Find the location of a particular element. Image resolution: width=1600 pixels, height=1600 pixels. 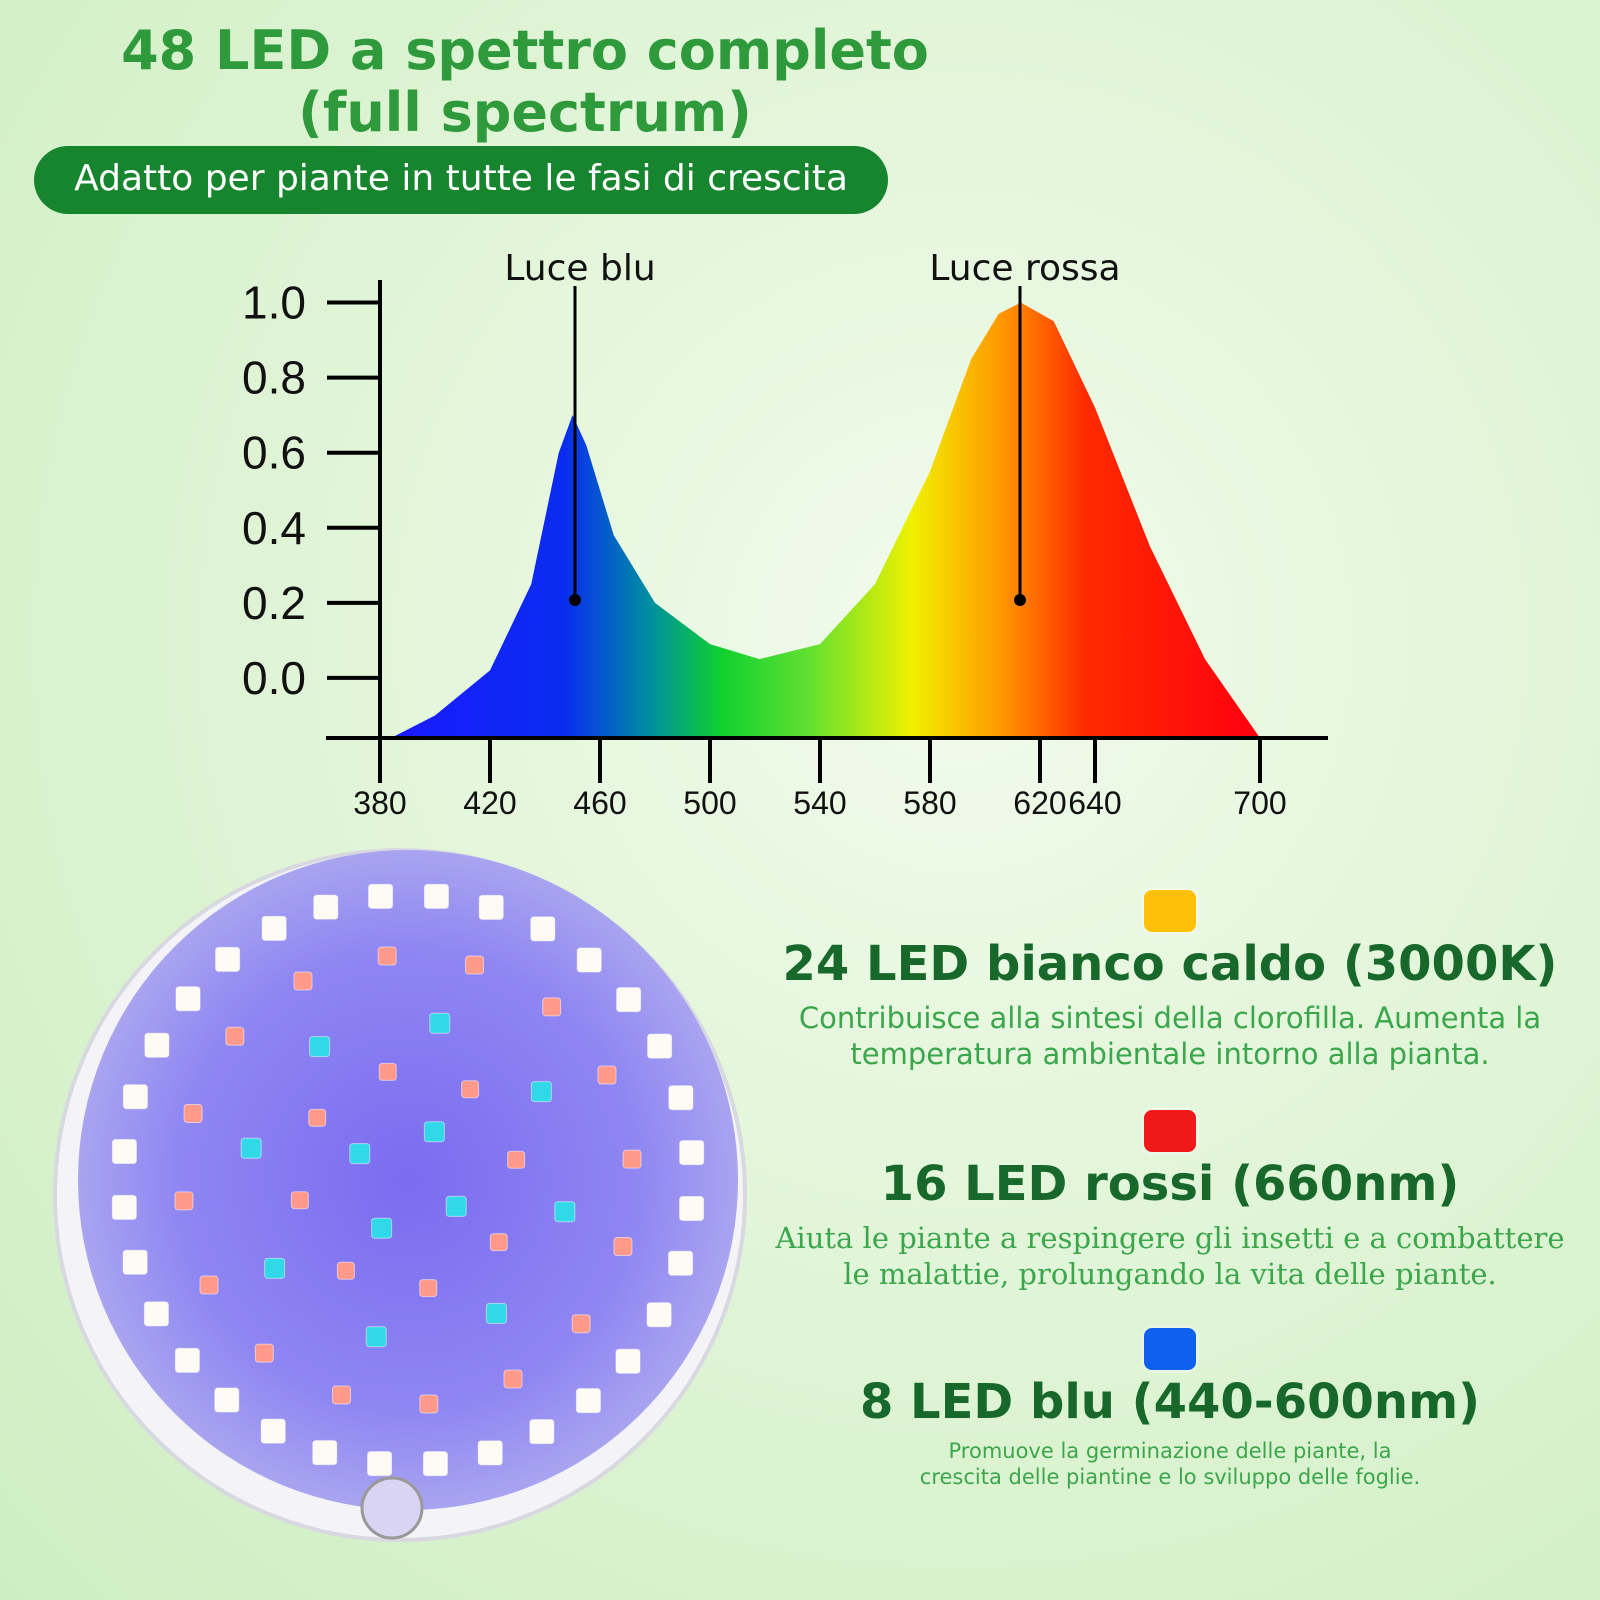

y-tick-label: 0.2 is located at coordinates (274, 603).